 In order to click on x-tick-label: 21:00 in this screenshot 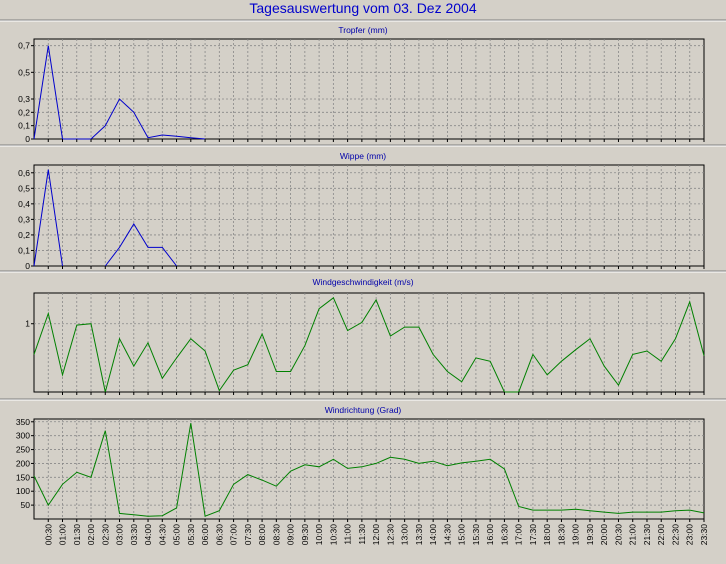, I will do `click(633, 535)`.